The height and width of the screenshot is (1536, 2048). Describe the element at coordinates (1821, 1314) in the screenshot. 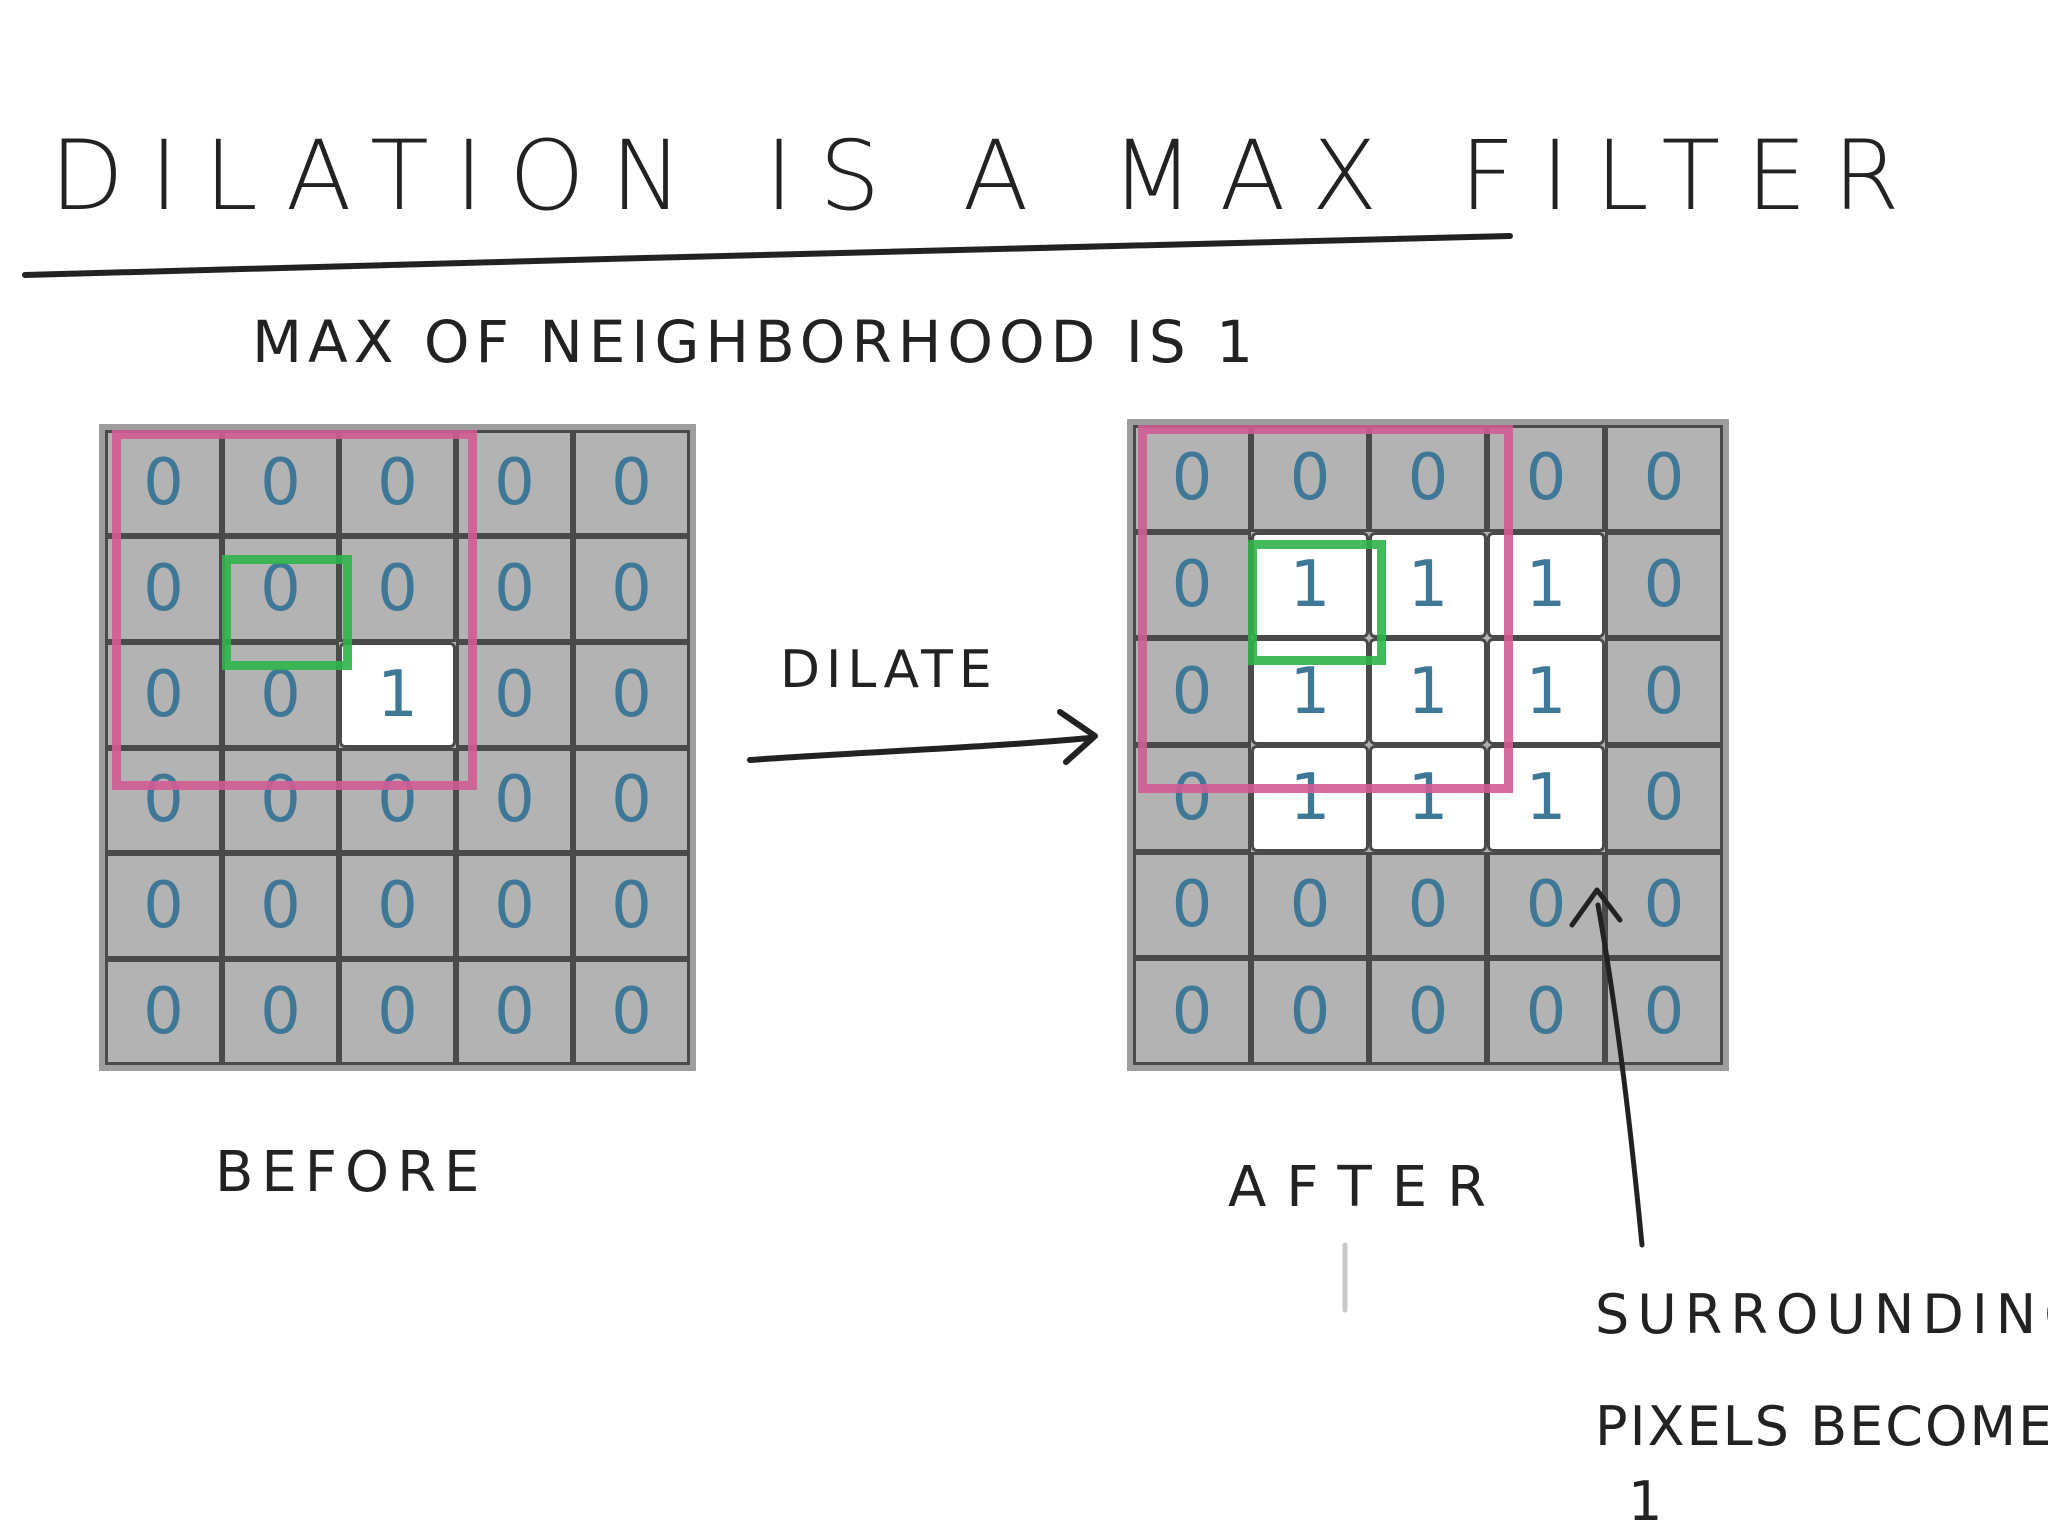

I see `annotation-line-1: SURROUNDING` at that location.